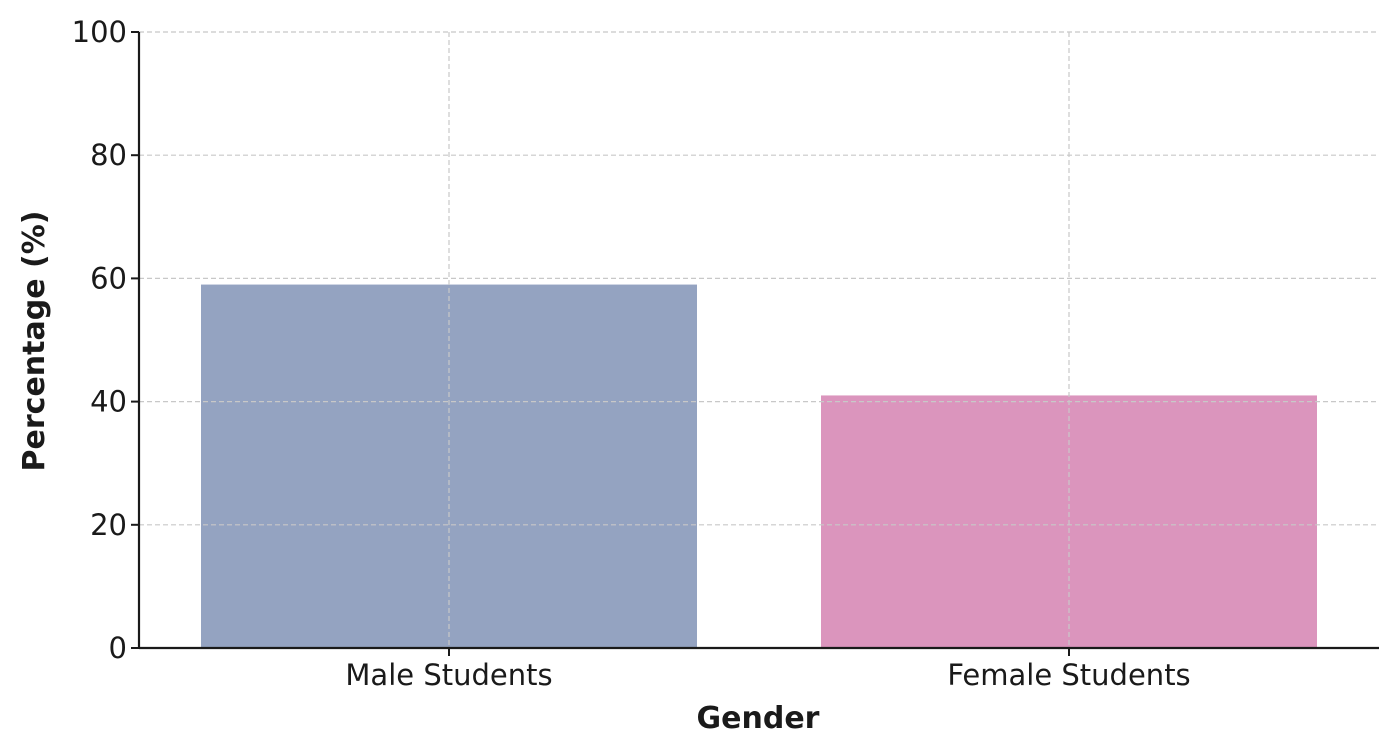 This screenshot has height=755, width=1397. Describe the element at coordinates (758, 718) in the screenshot. I see `x-axis-title: Gender` at that location.